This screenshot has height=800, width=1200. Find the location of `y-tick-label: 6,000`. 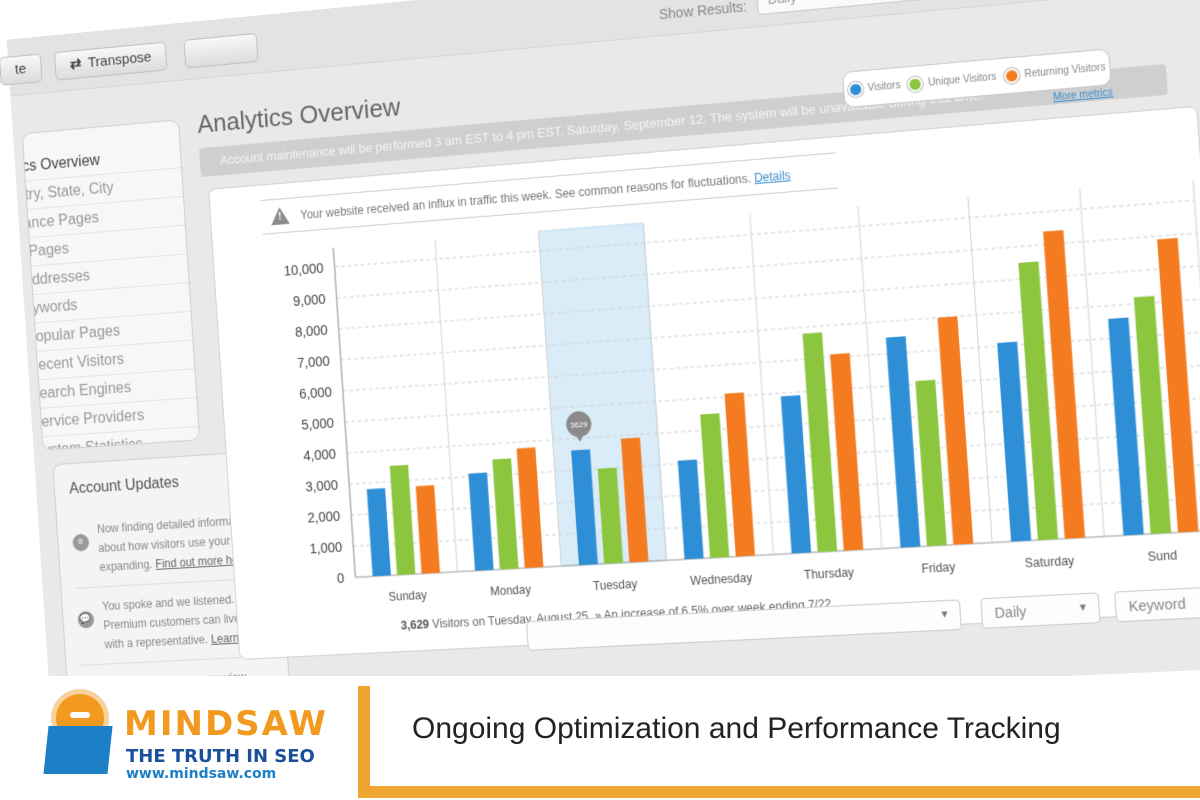

y-tick-label: 6,000 is located at coordinates (315, 393).